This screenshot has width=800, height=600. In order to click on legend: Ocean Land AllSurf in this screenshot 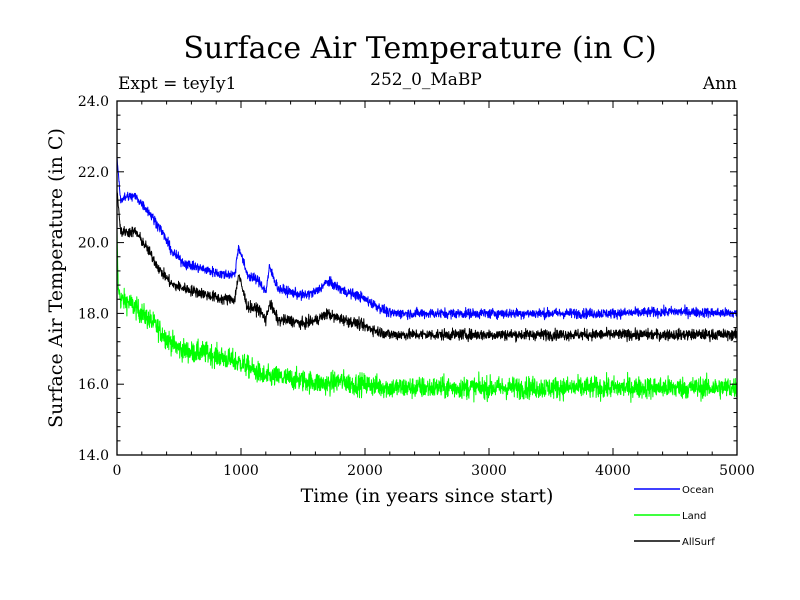, I will do `click(674, 516)`.